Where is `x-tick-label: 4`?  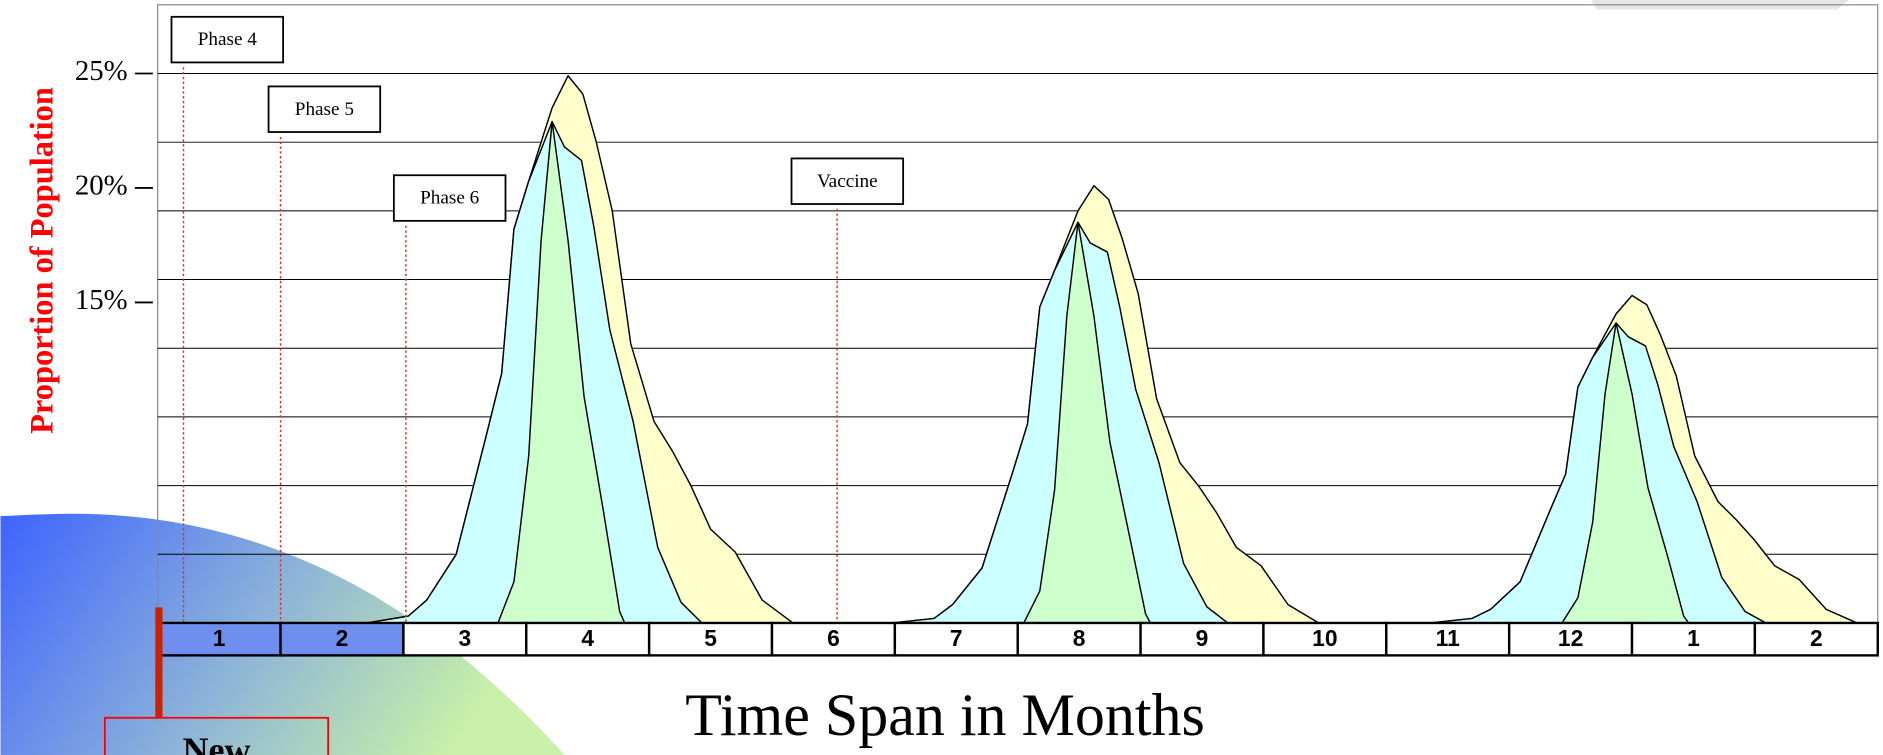 x-tick-label: 4 is located at coordinates (587, 638).